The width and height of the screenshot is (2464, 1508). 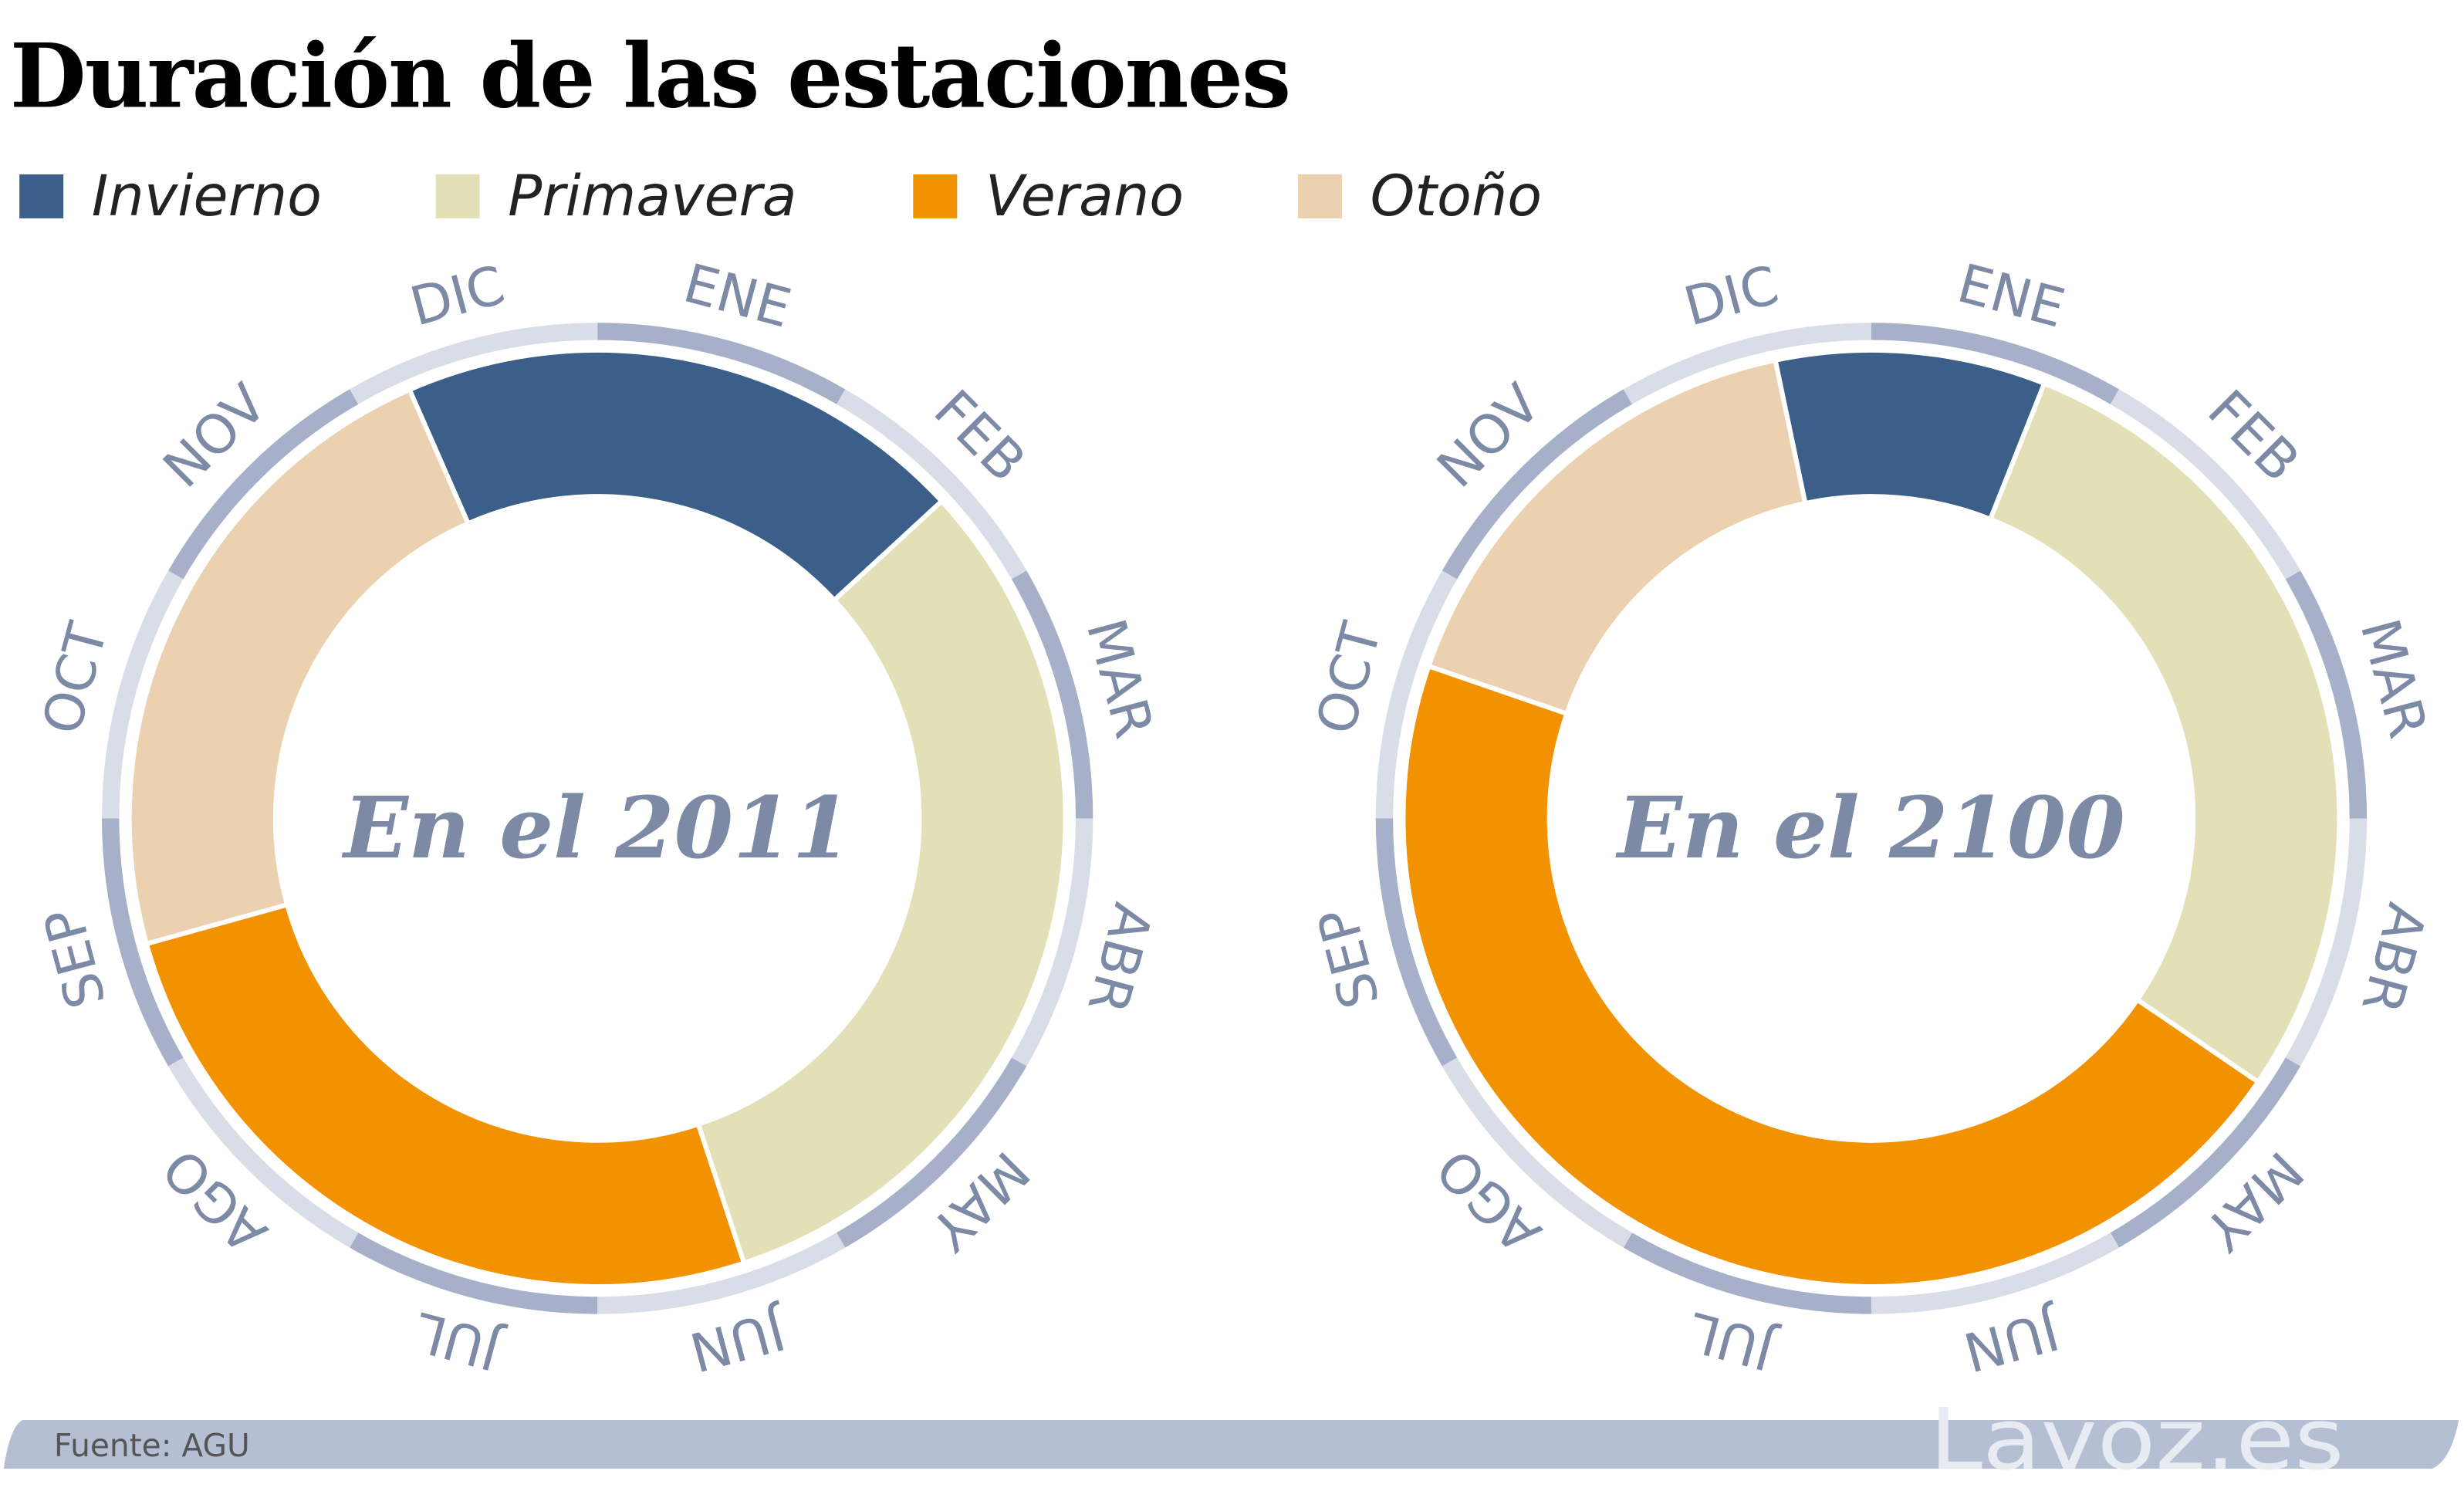 I want to click on legend-swatch-primavera, so click(x=457, y=196).